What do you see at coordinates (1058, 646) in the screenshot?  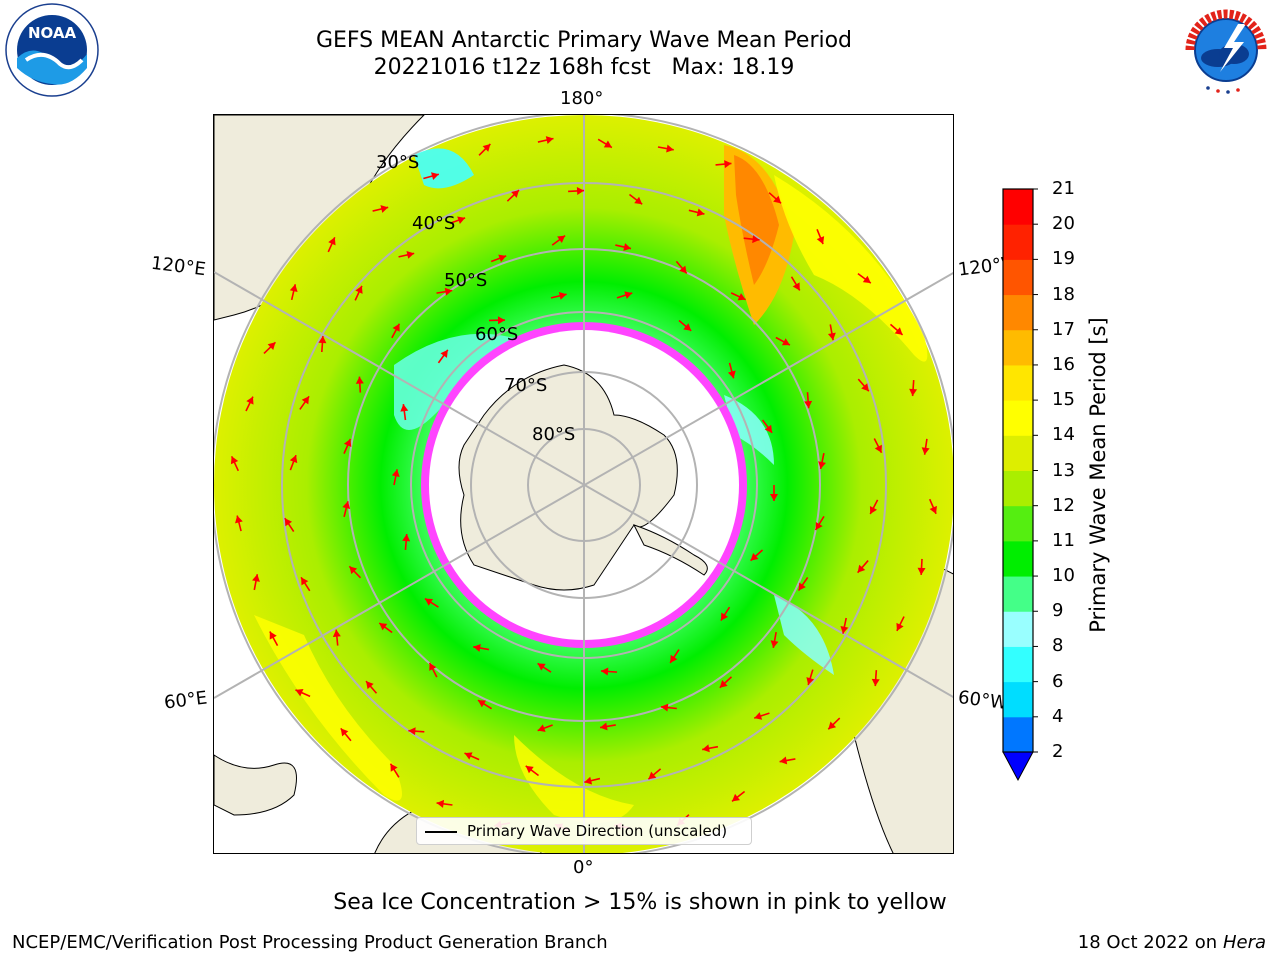 I see `colorbar-tick-label: 8` at bounding box center [1058, 646].